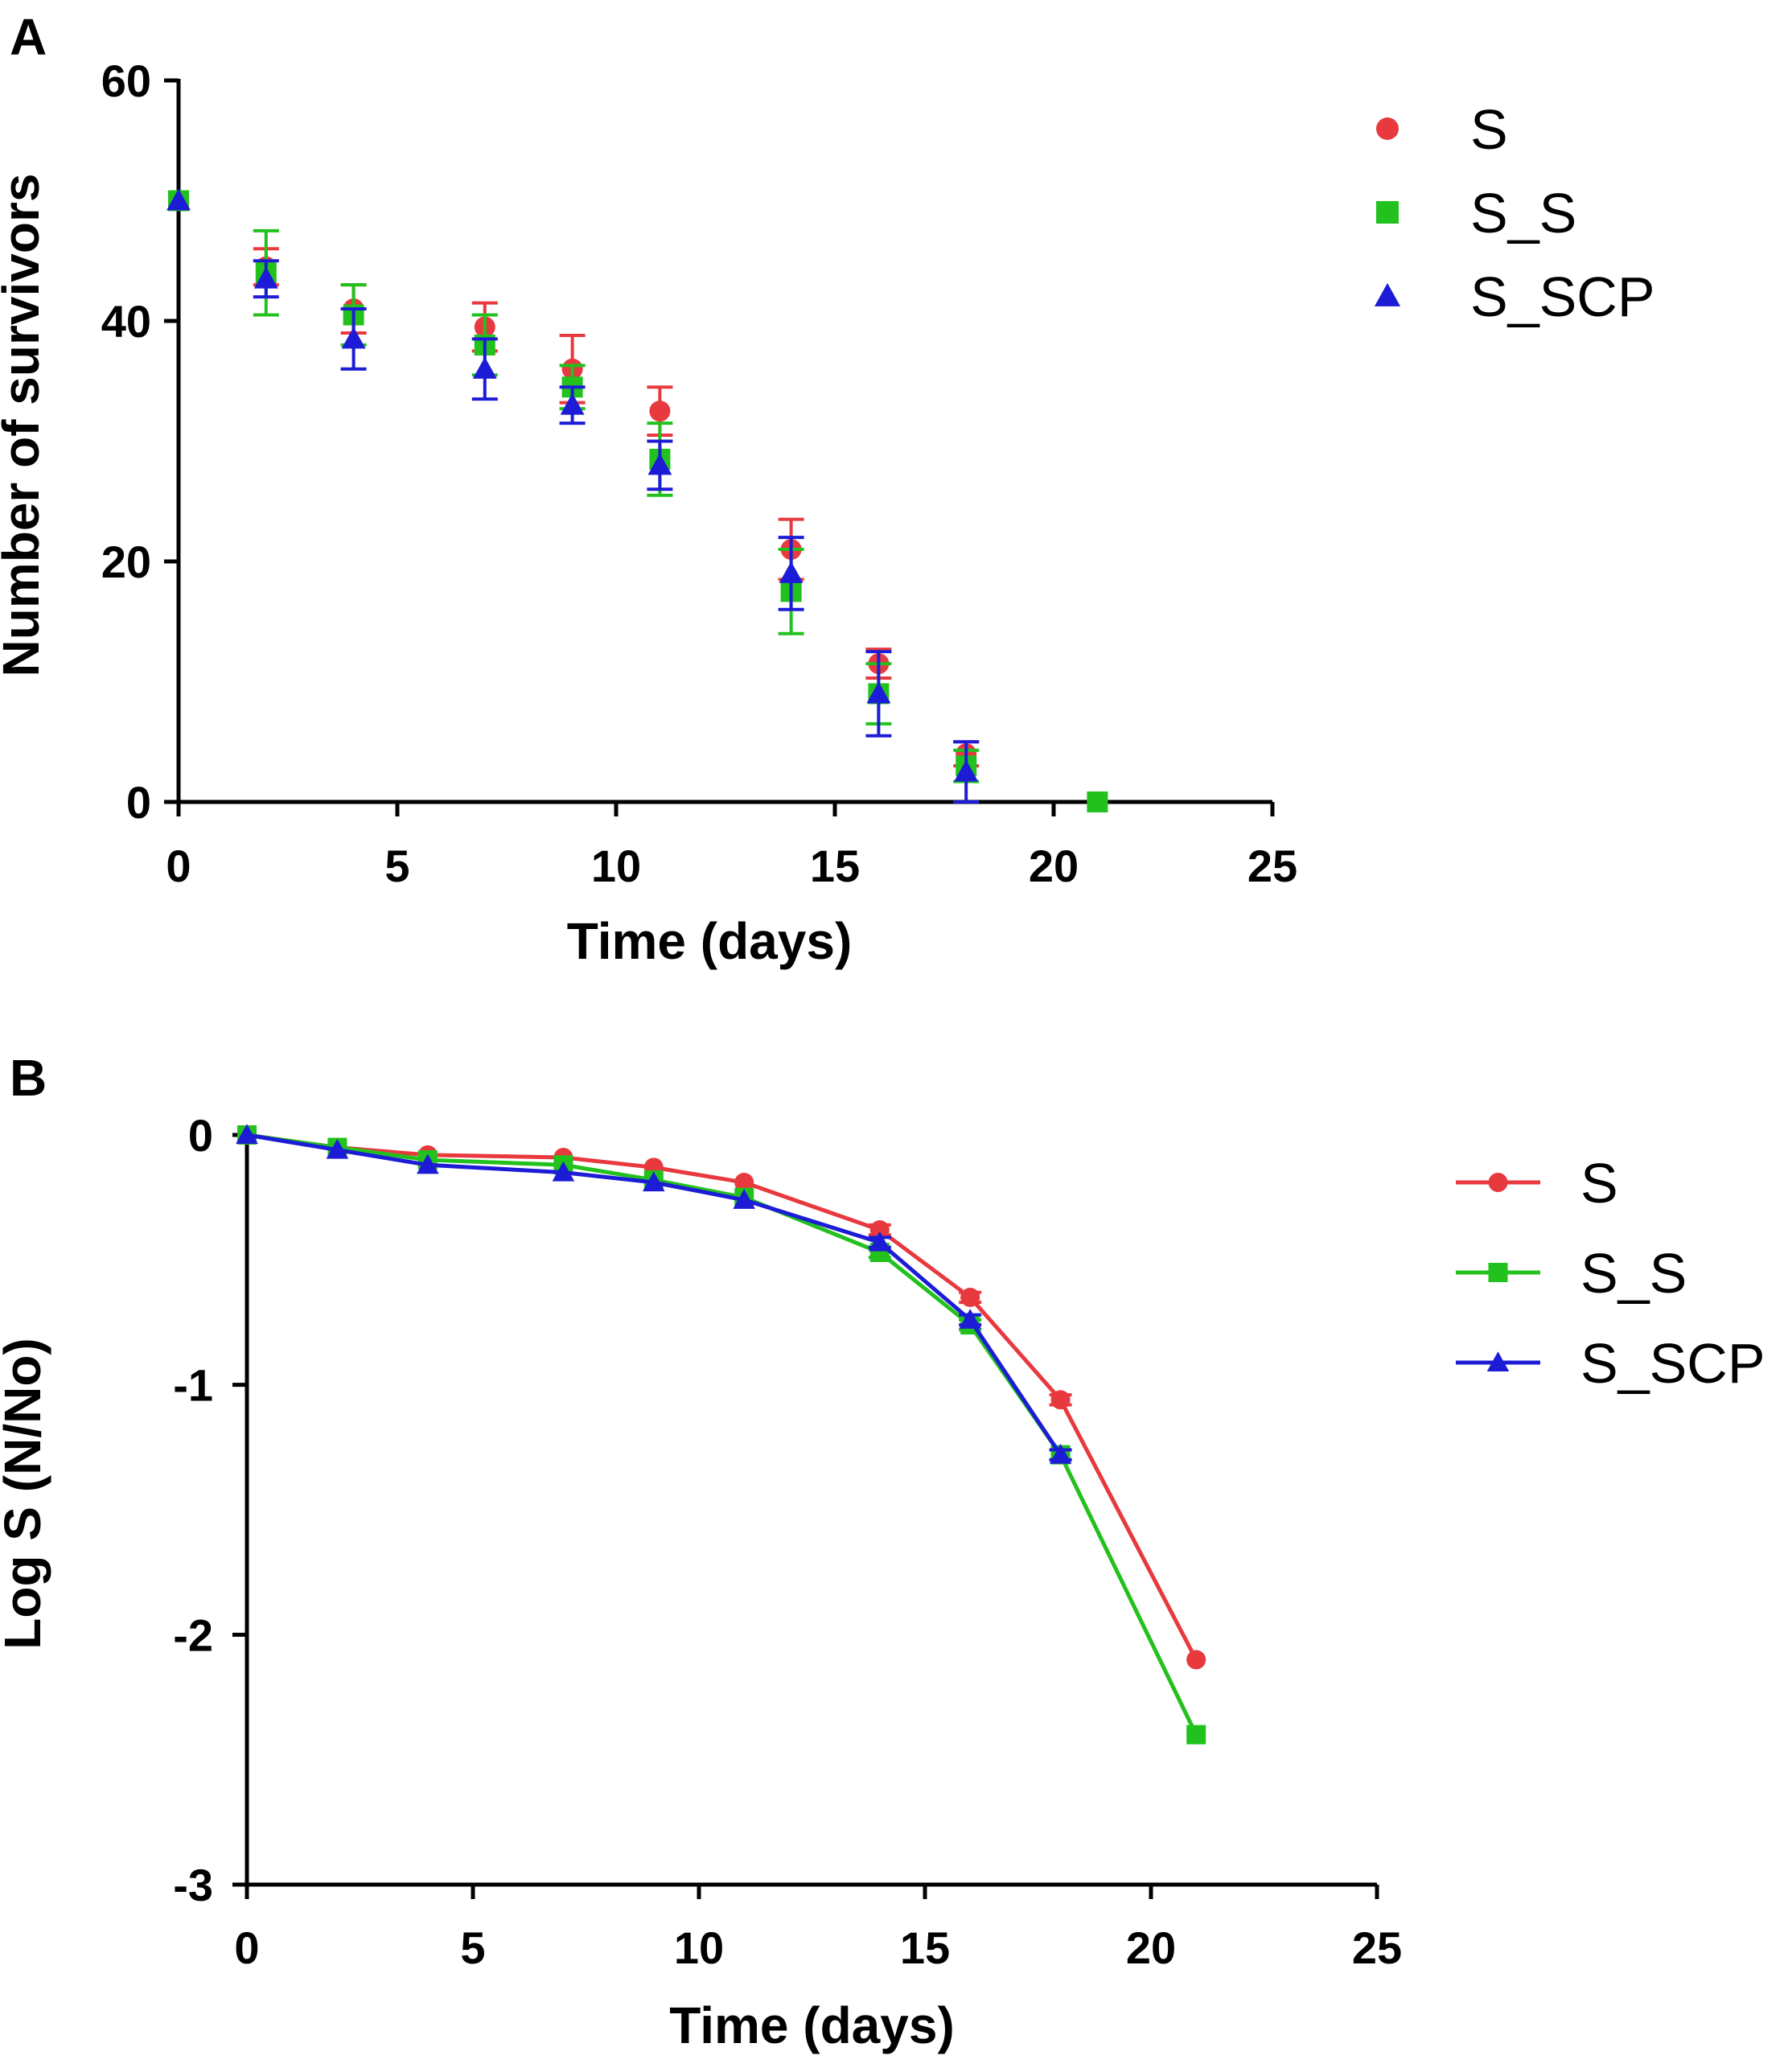 The width and height of the screenshot is (1792, 2068). Describe the element at coordinates (28, 37) in the screenshot. I see `panel-a-letter: A` at that location.